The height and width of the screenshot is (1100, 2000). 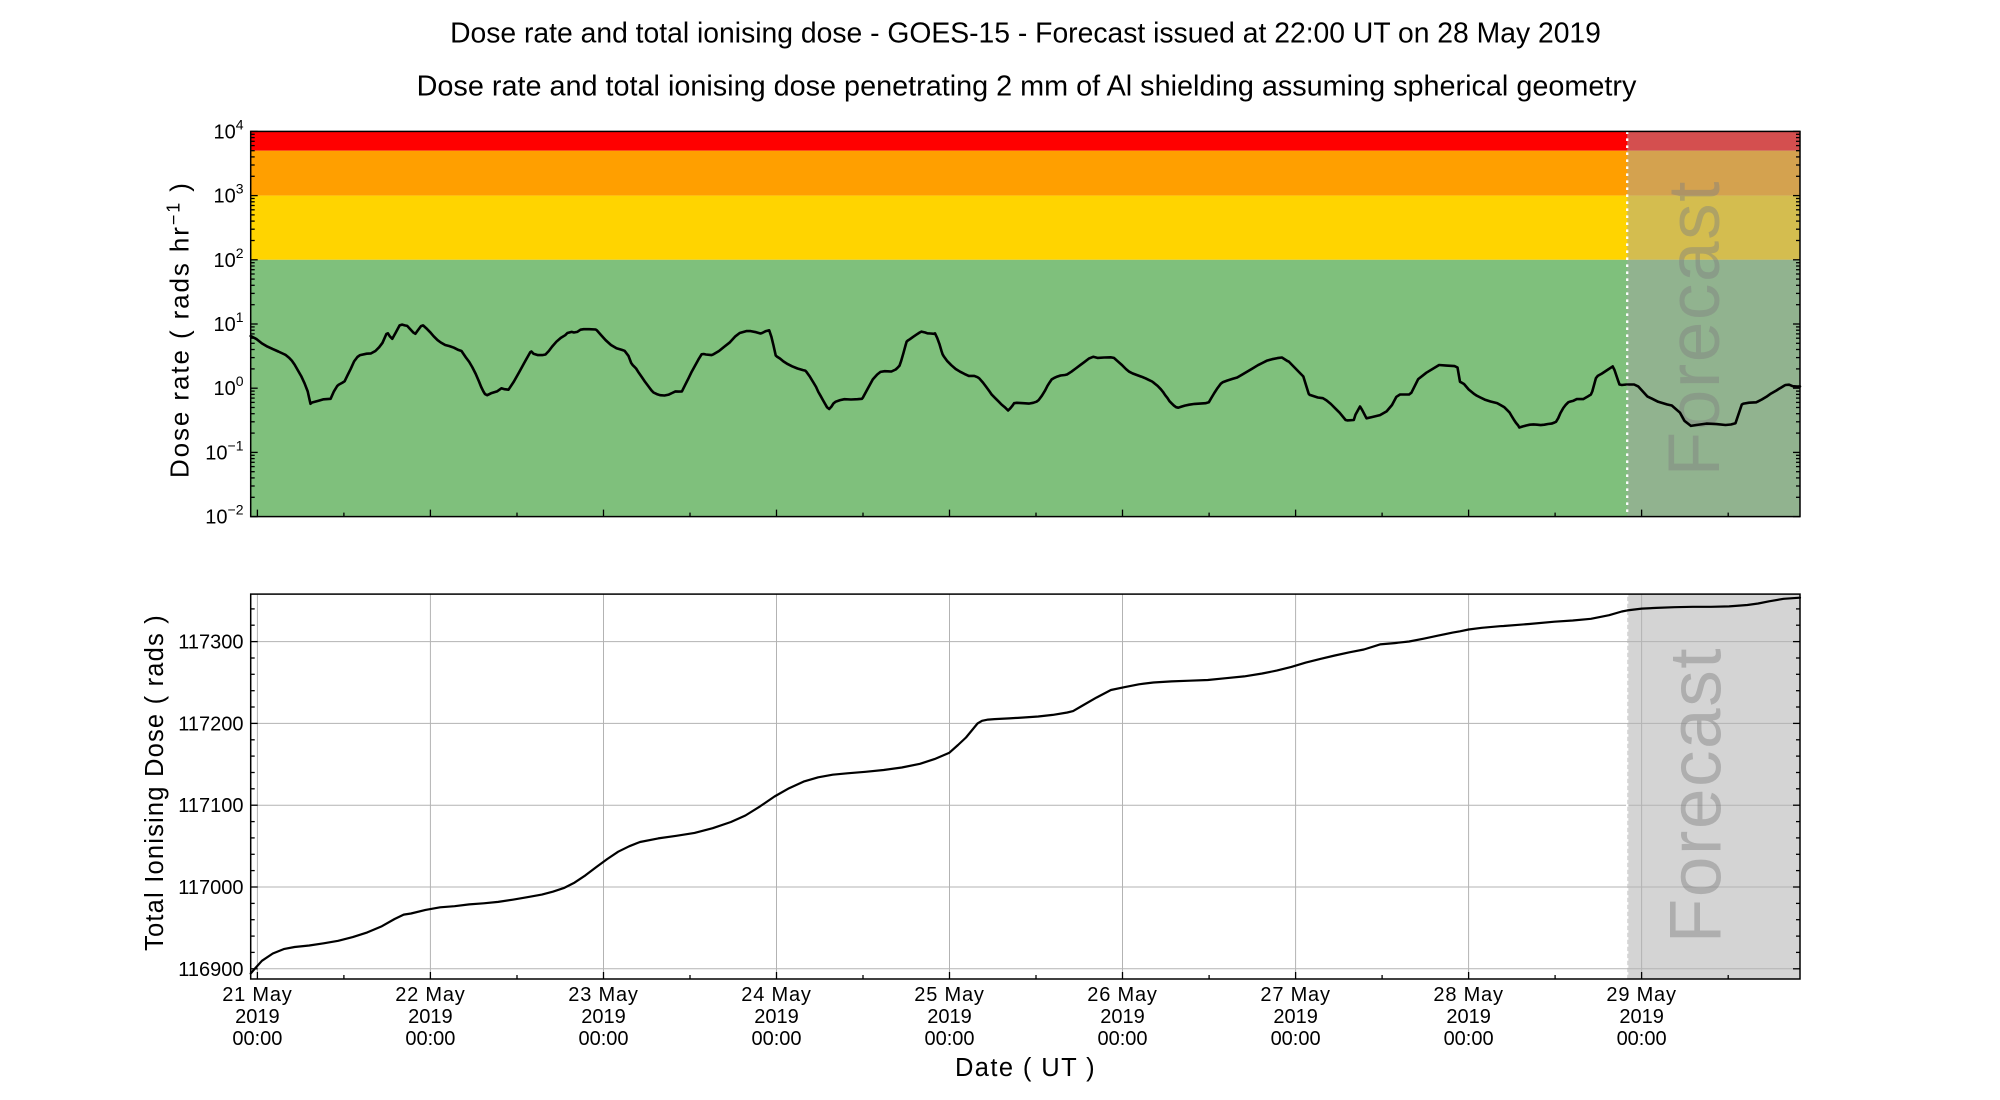 I want to click on svg-text: 116900, so click(x=210, y=970).